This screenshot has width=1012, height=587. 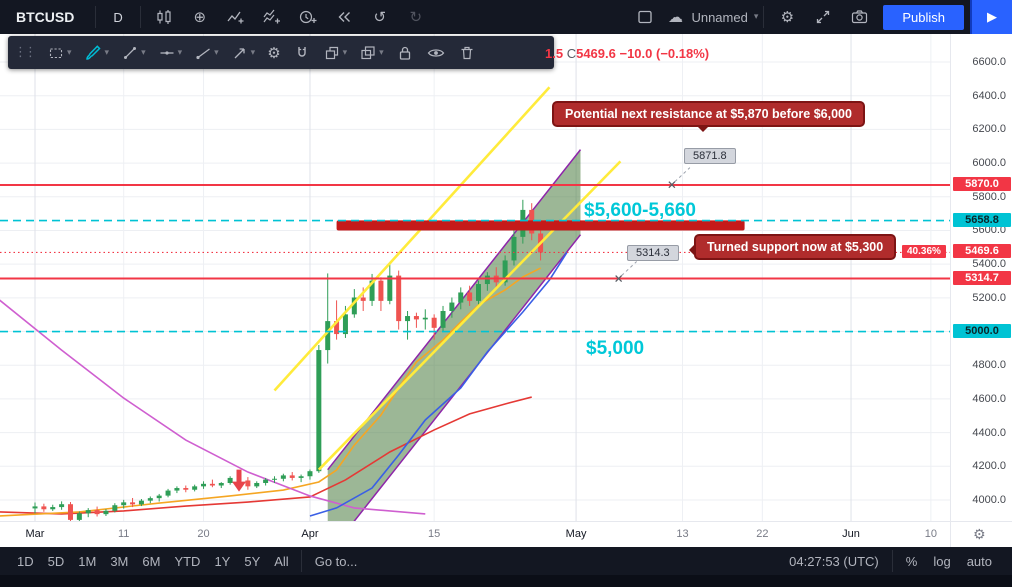 What do you see at coordinates (989, 196) in the screenshot?
I see `price-tick: 5800.0` at bounding box center [989, 196].